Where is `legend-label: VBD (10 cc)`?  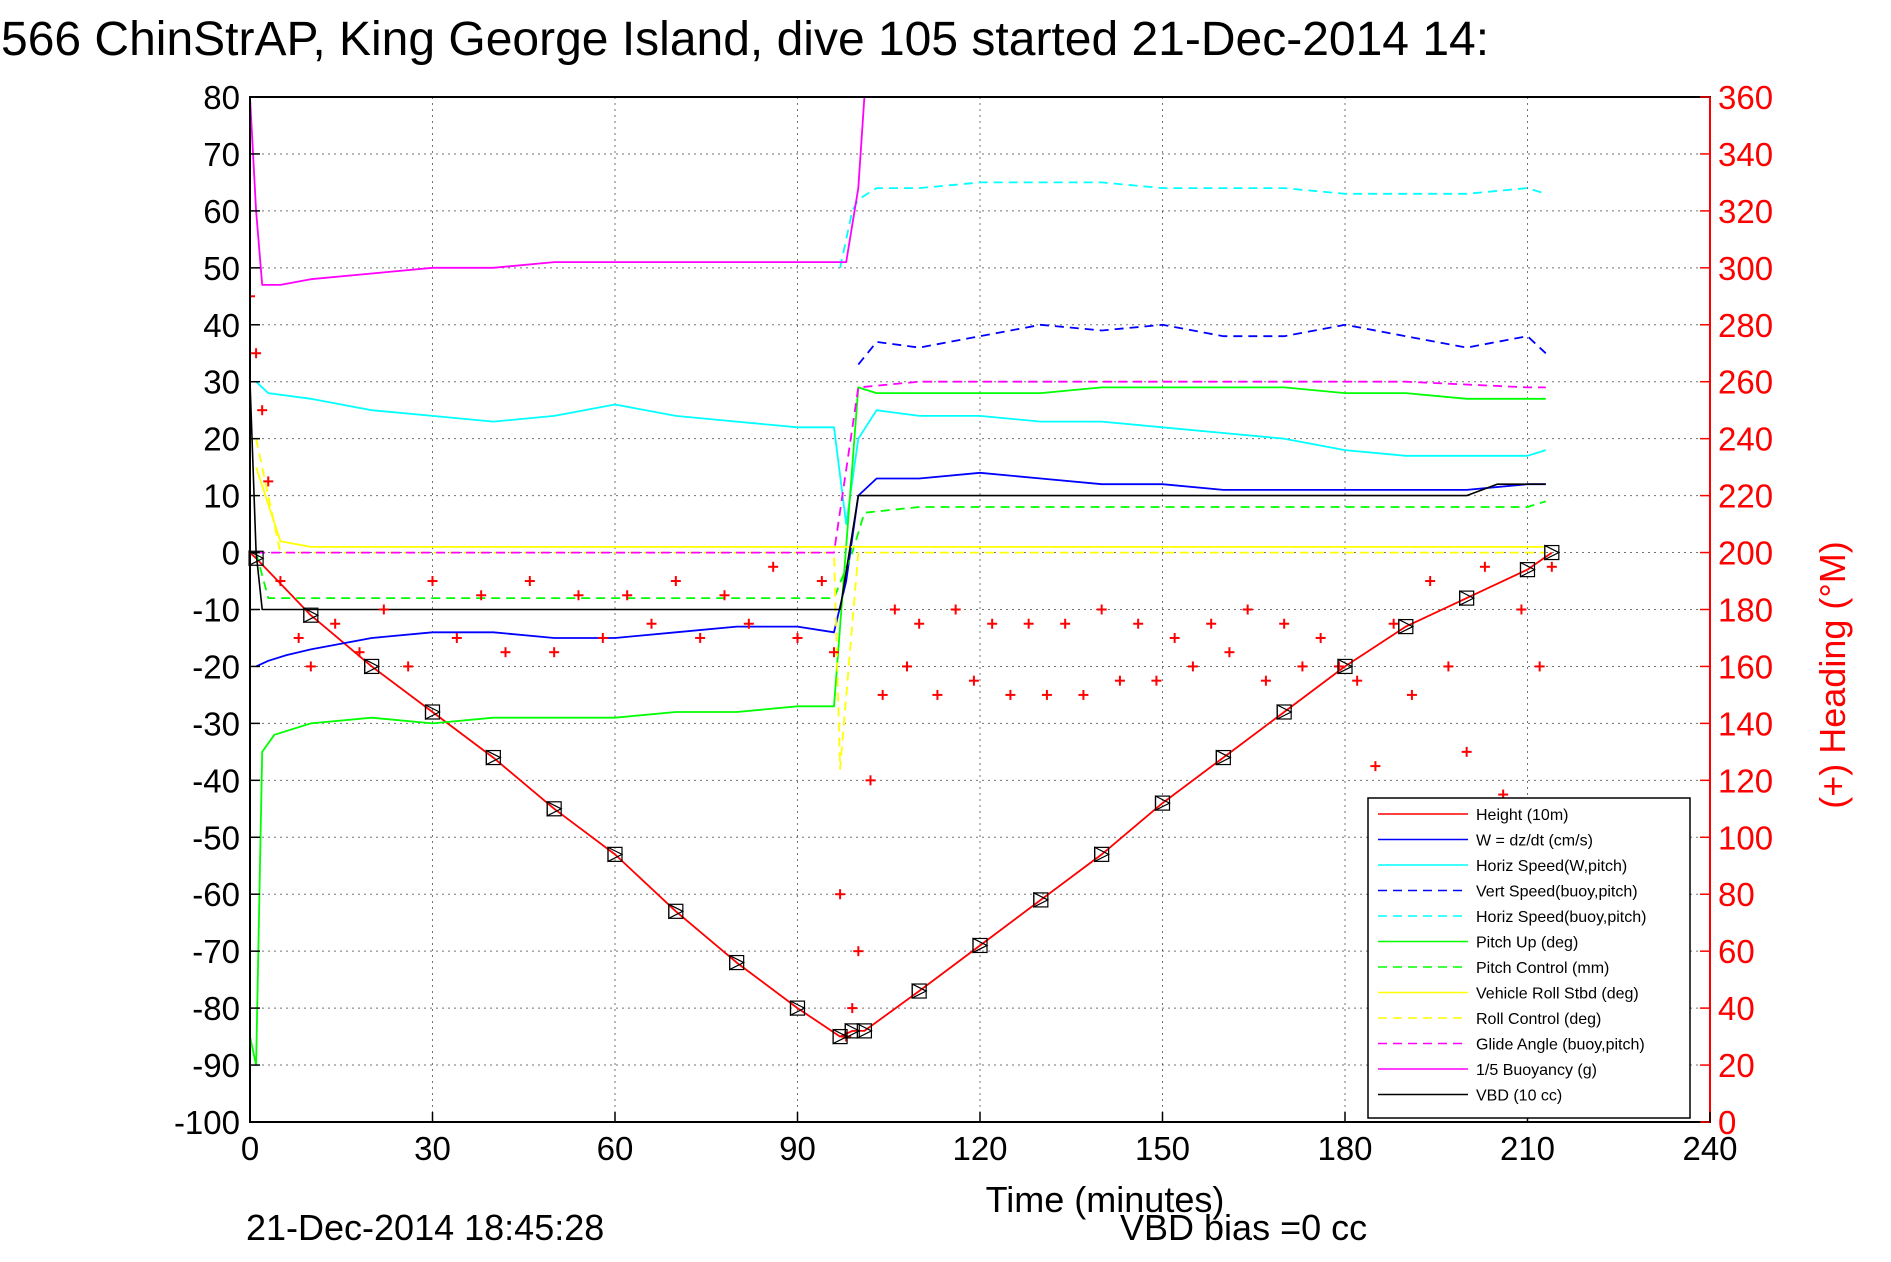
legend-label: VBD (10 cc) is located at coordinates (1519, 1096).